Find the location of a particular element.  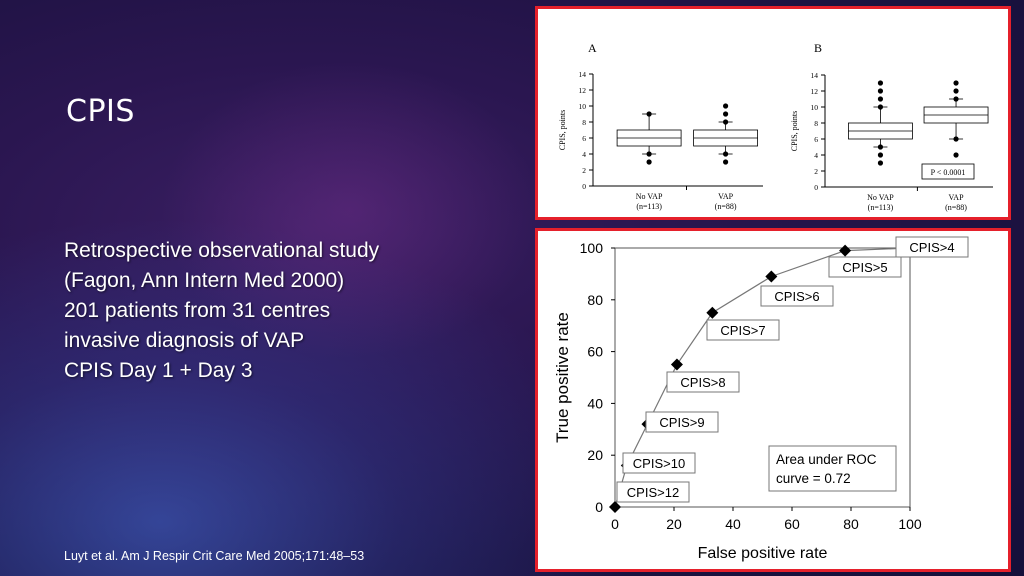

auc-annotation-line2: curve = 0.72 is located at coordinates (813, 478).